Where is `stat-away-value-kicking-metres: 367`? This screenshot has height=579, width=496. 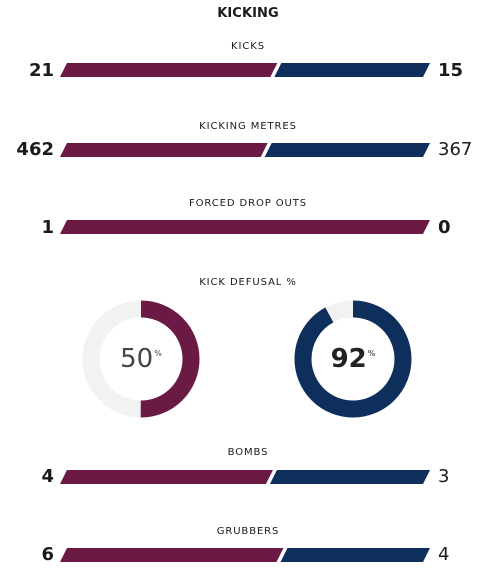
stat-away-value-kicking-metres: 367 is located at coordinates (455, 149).